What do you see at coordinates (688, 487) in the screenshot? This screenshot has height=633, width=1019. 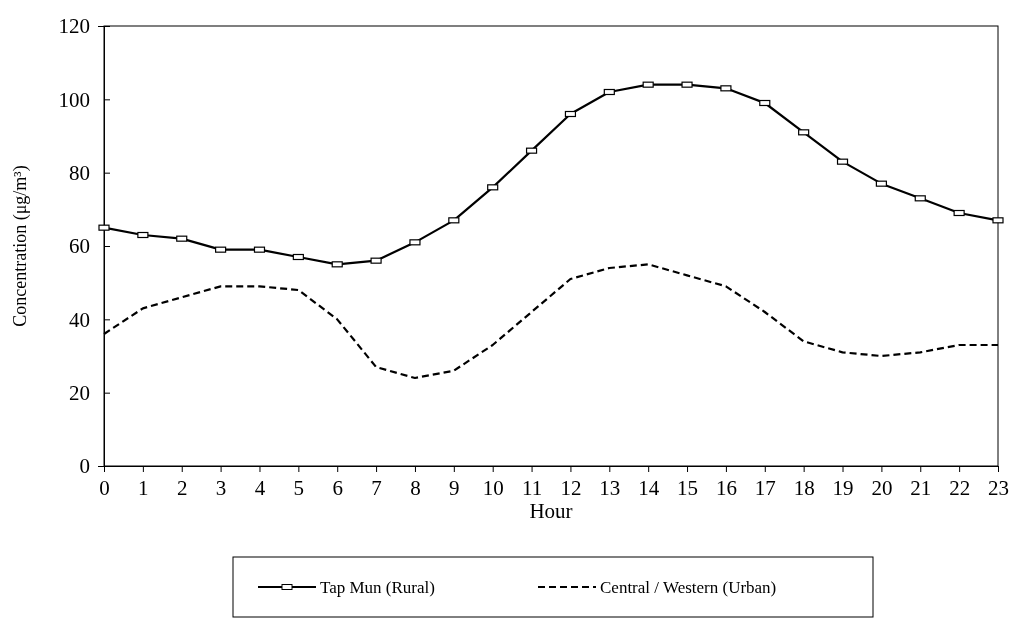 I see `x-tick-label: 15` at bounding box center [688, 487].